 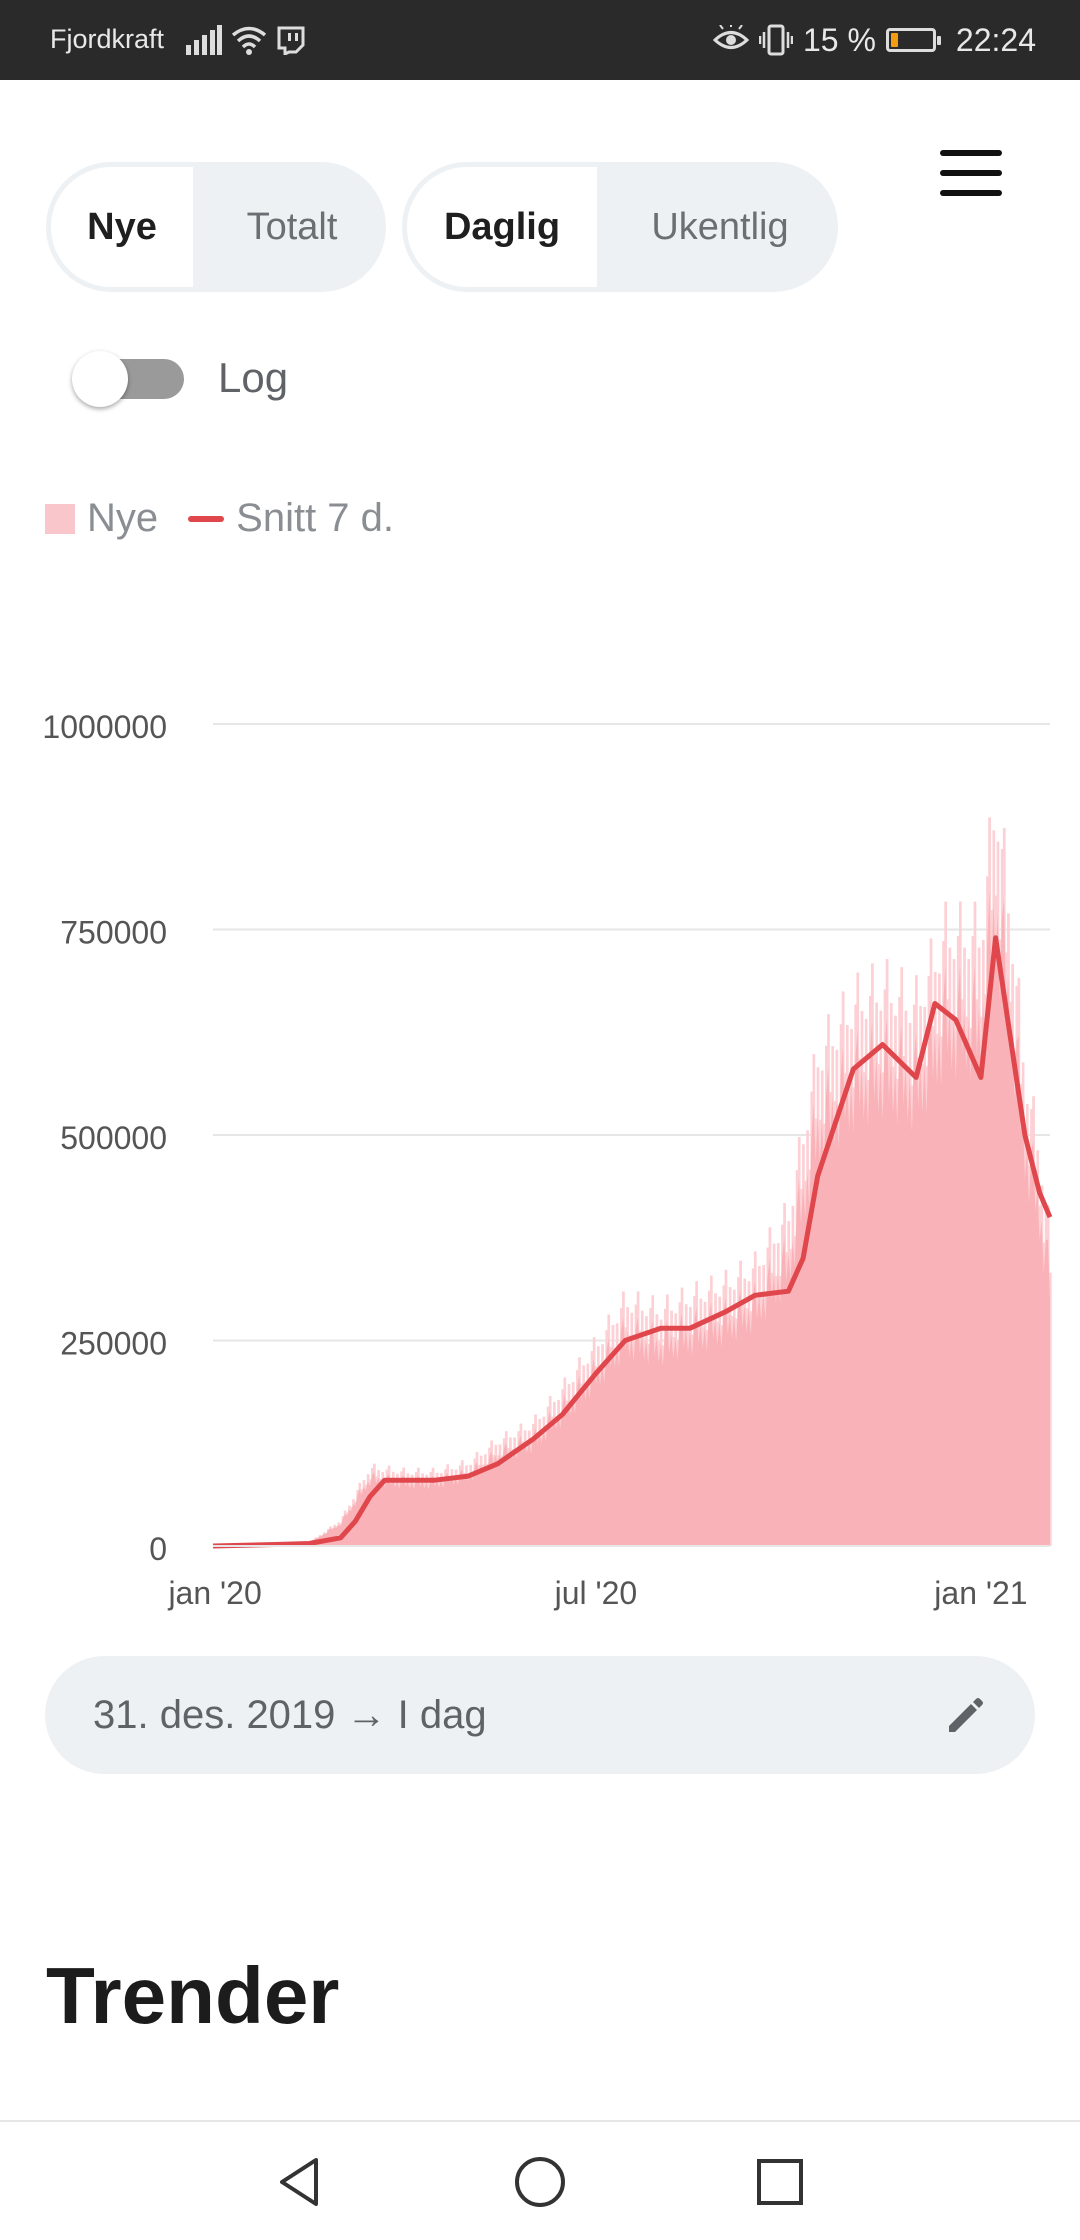 I want to click on toggle-option-ukentlig: Ukentlig, so click(x=720, y=226).